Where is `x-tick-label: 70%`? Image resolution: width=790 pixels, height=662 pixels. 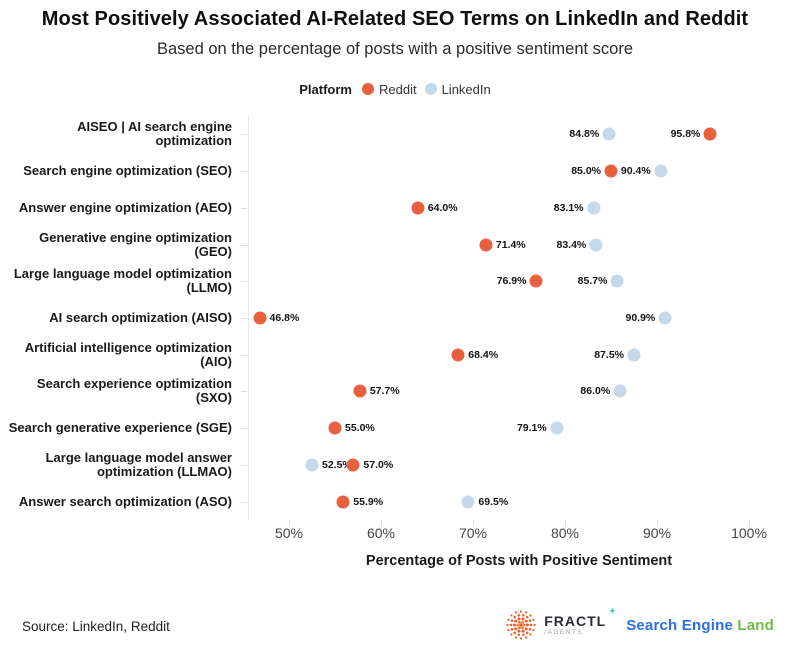 x-tick-label: 70% is located at coordinates (473, 533).